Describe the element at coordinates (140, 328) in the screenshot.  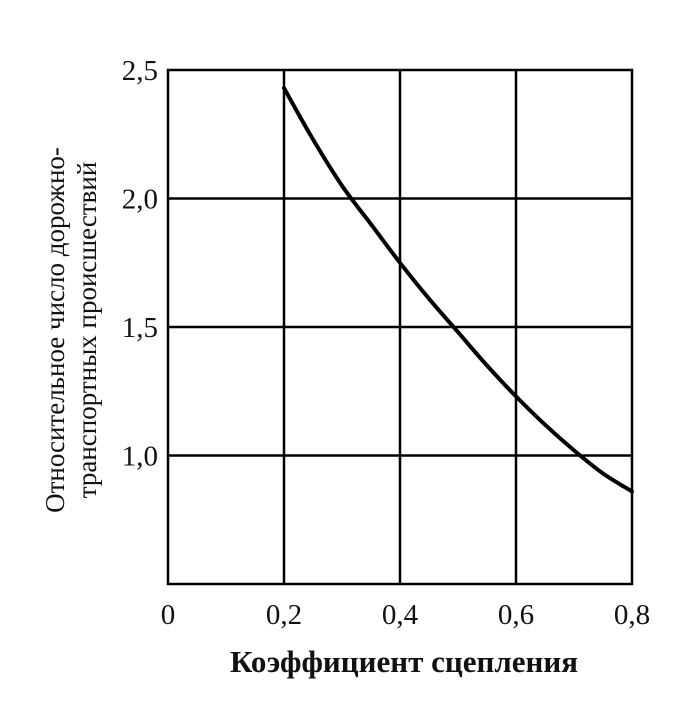
I see `y-tick-label-1: 1,5` at that location.